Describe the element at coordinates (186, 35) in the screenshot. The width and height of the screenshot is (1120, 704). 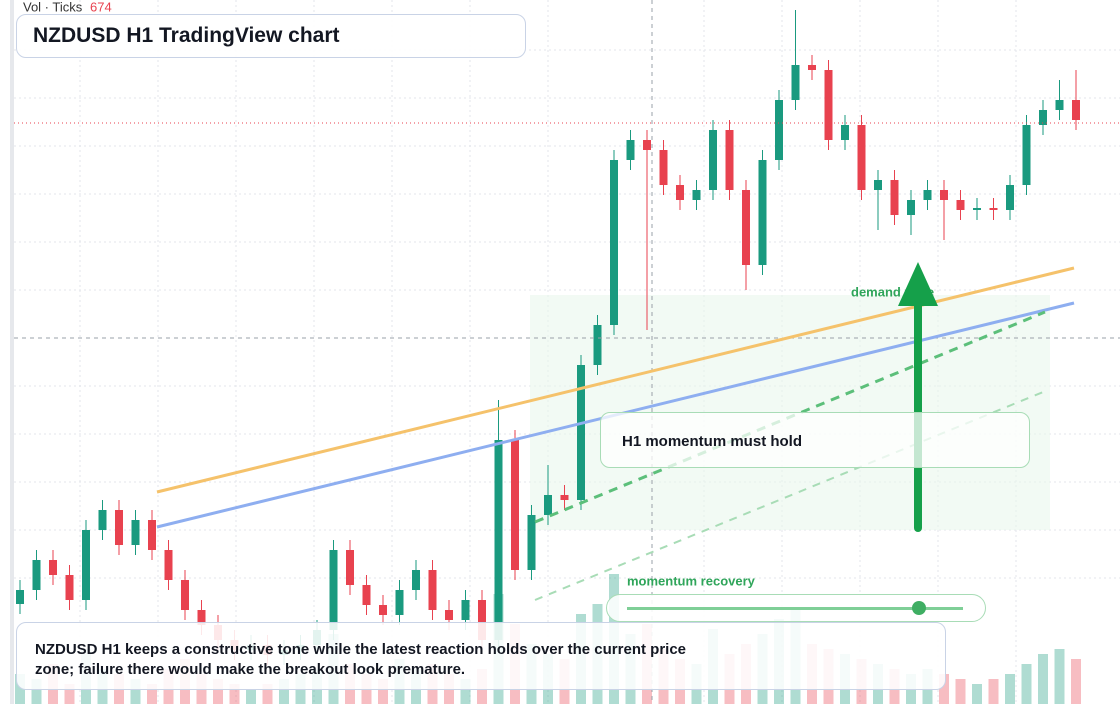
I see `title: NZDUSD H1 TradingView chart` at that location.